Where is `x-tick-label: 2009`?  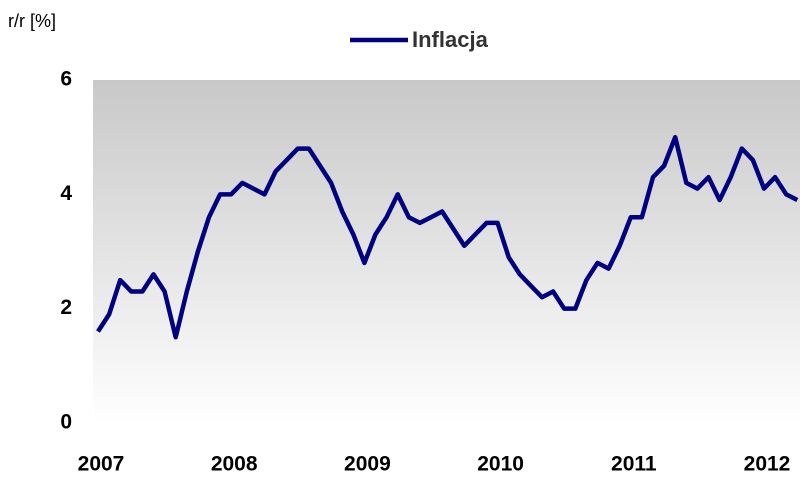 x-tick-label: 2009 is located at coordinates (367, 464).